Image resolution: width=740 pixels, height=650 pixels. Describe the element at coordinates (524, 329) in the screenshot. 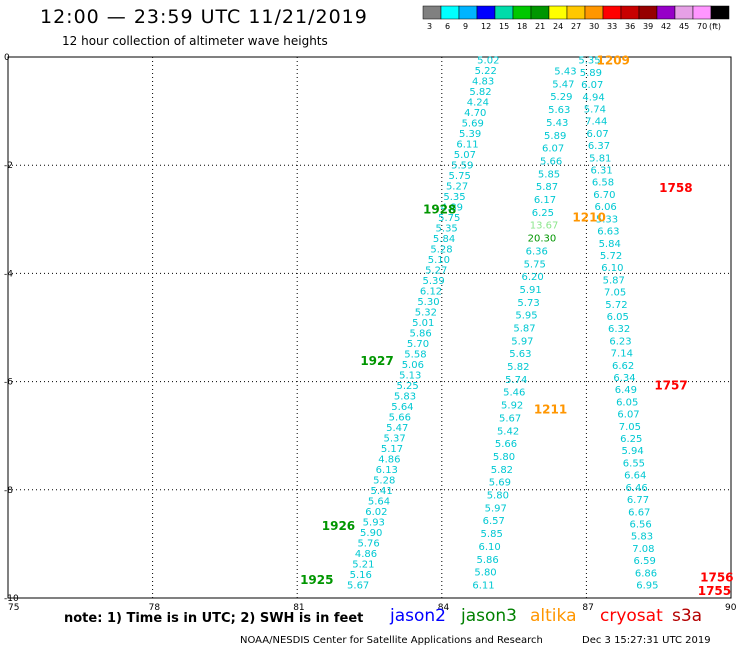

I see `wave-height-point: 5.87` at that location.